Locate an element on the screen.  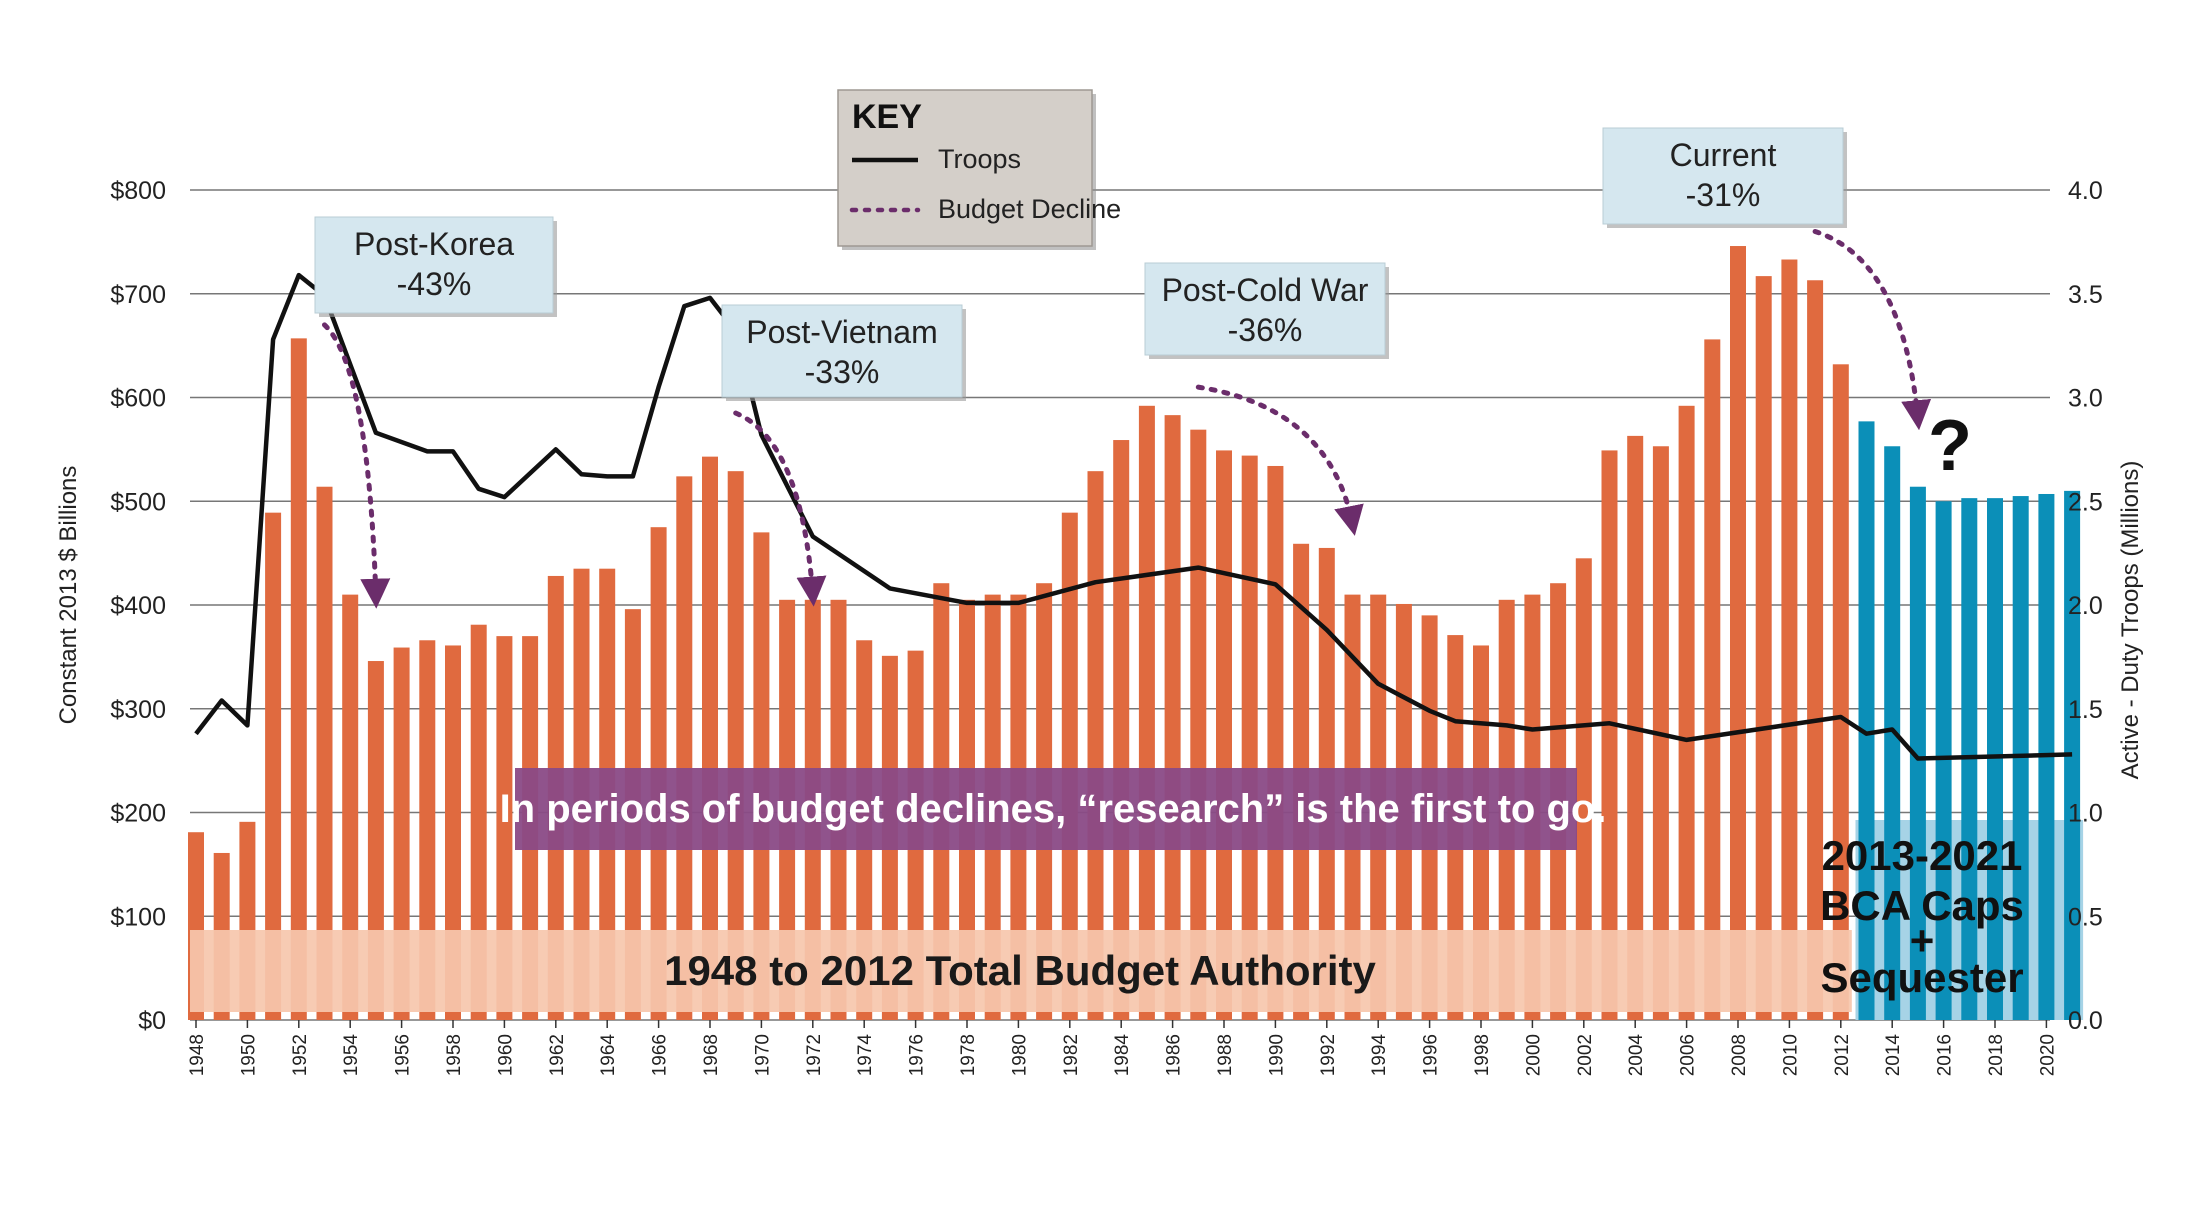
right-tick-label: 4.0 is located at coordinates (2085, 191).